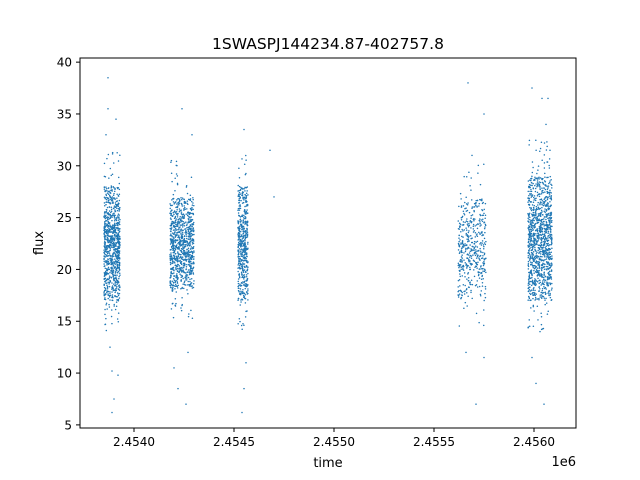  Describe the element at coordinates (39, 243) in the screenshot. I see `y-axis-label: flux` at that location.